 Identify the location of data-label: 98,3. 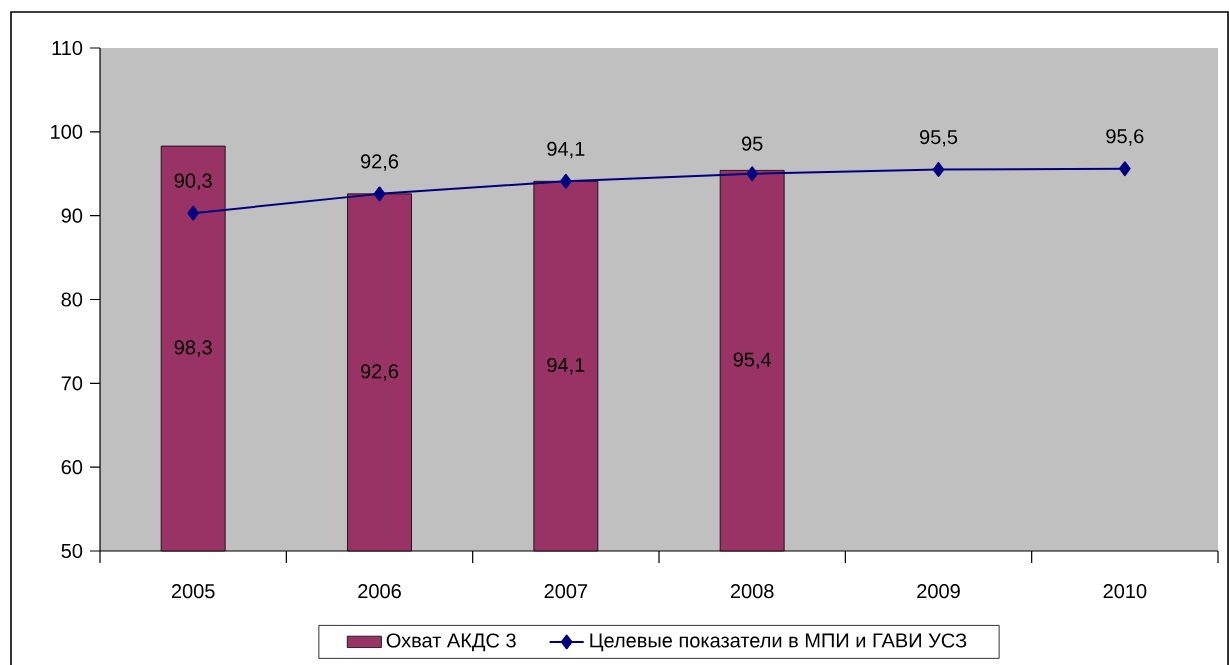
(193, 348).